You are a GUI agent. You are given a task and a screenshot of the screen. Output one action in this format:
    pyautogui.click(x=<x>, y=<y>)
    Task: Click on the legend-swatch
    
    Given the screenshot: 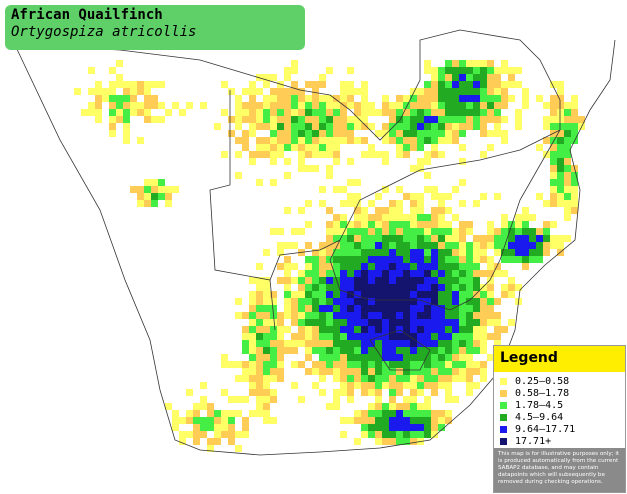 What is the action you would take?
    pyautogui.click(x=503, y=393)
    